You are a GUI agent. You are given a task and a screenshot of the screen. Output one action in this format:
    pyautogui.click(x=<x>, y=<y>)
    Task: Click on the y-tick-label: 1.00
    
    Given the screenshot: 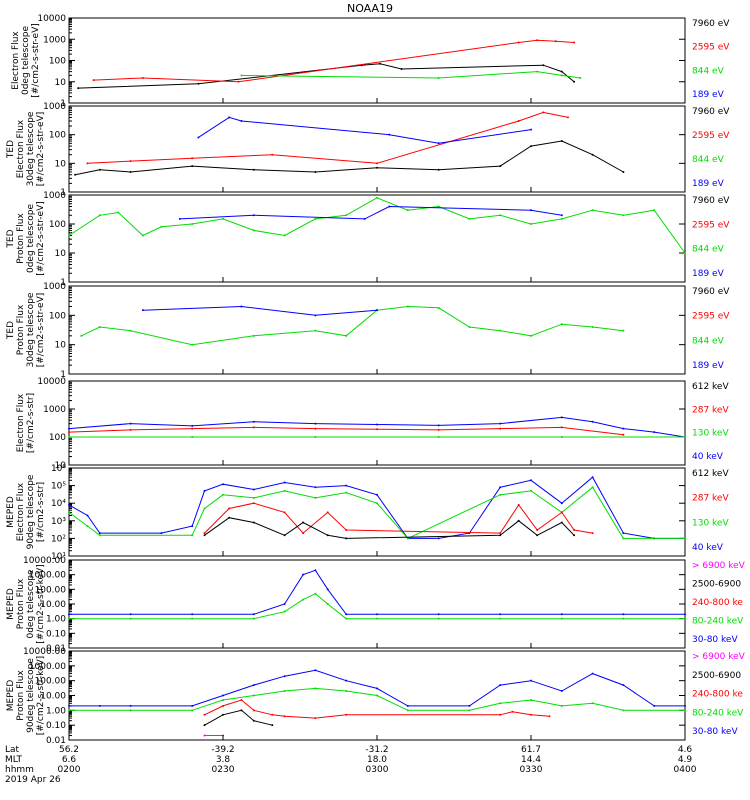 What is the action you would take?
    pyautogui.click(x=56, y=620)
    